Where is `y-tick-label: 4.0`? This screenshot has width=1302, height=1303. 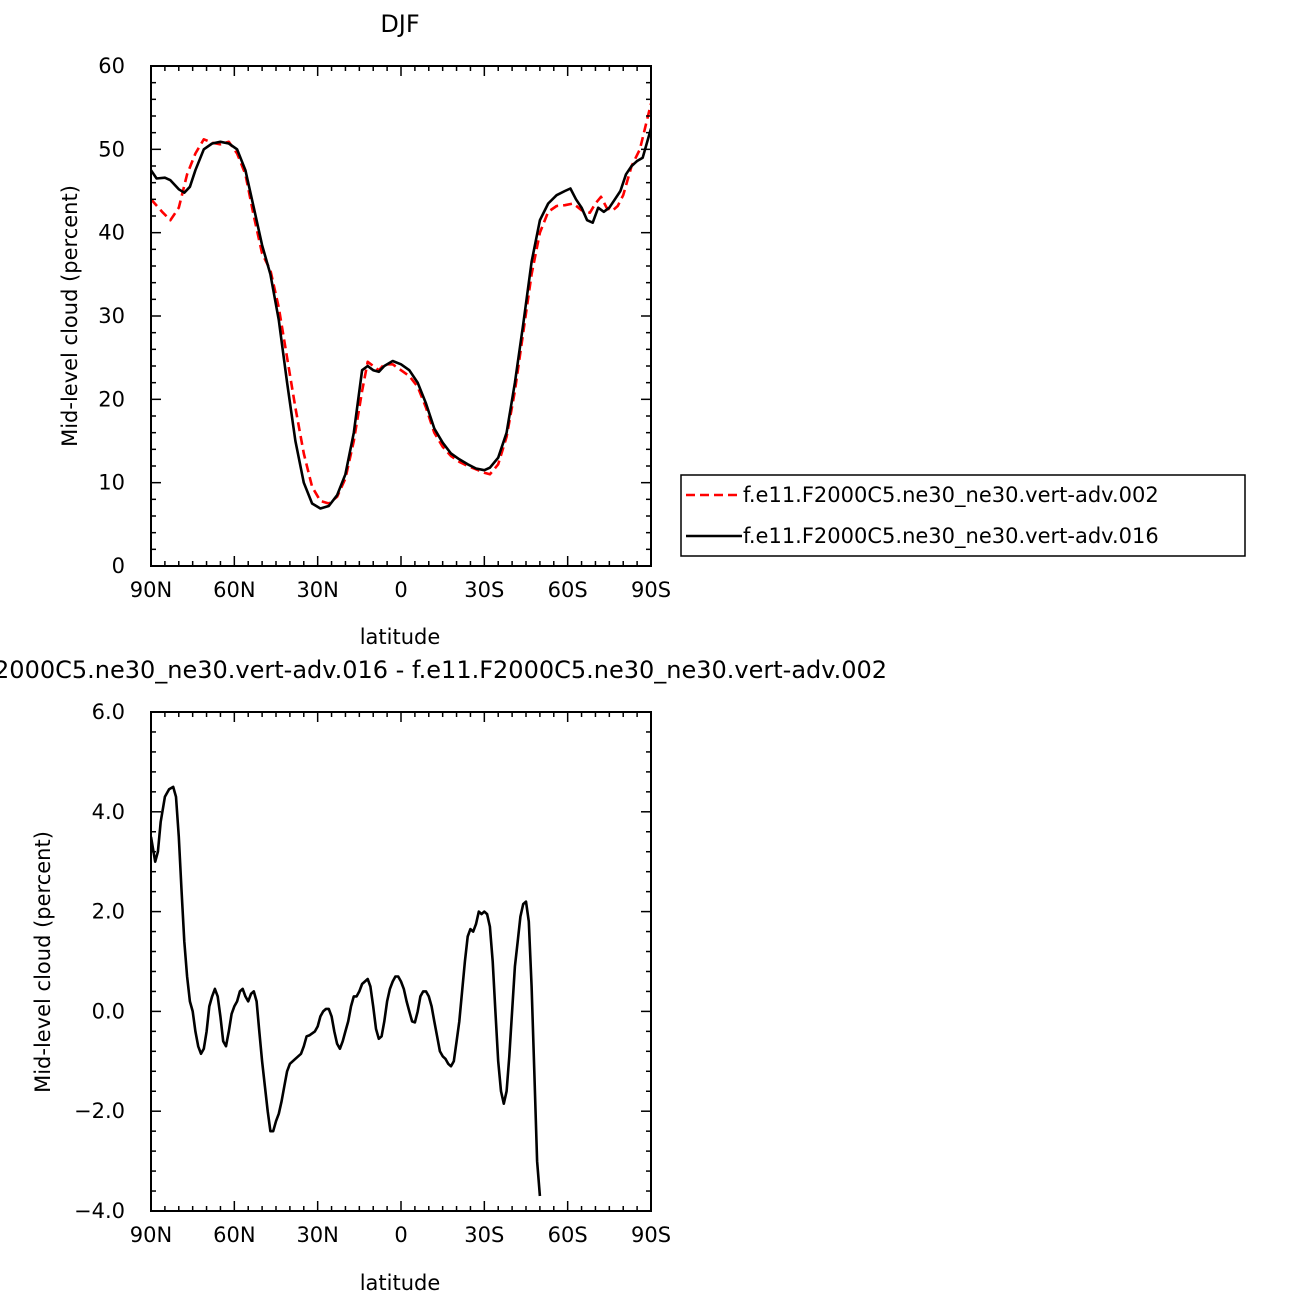
y-tick-label: 4.0 is located at coordinates (108, 812).